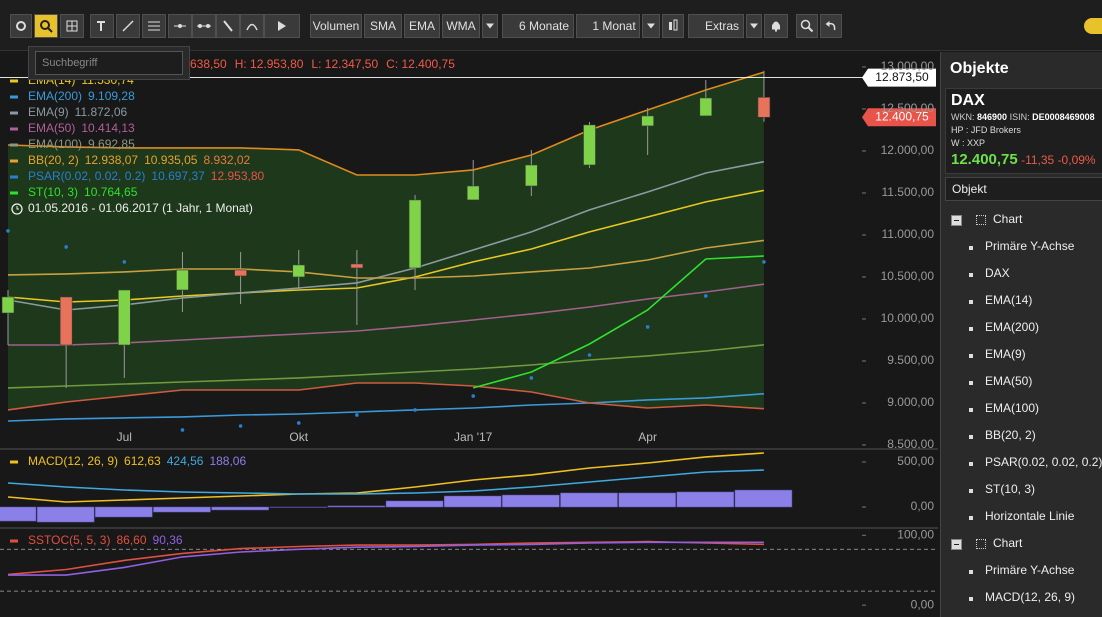  What do you see at coordinates (651, 26) in the screenshot?
I see `chart-type-dropdown` at bounding box center [651, 26].